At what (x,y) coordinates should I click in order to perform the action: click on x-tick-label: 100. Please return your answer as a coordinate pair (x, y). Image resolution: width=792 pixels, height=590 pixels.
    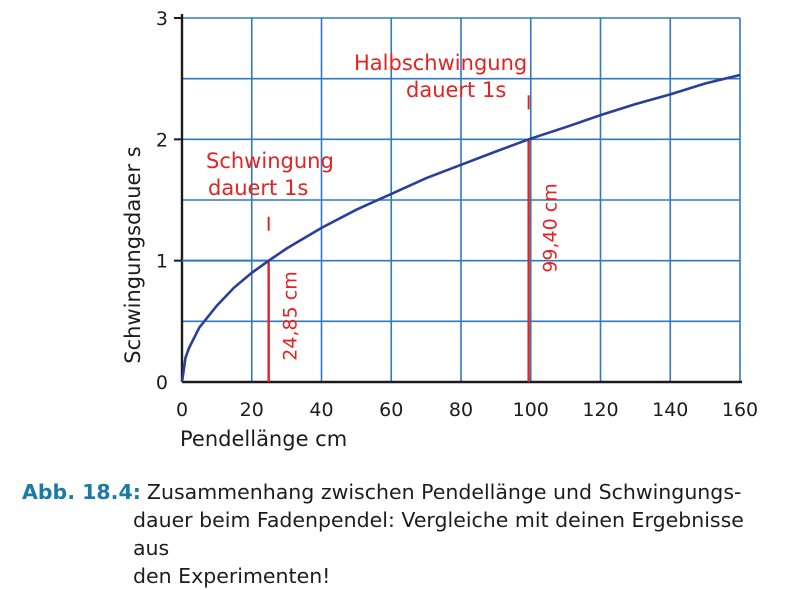
    Looking at the image, I should click on (531, 410).